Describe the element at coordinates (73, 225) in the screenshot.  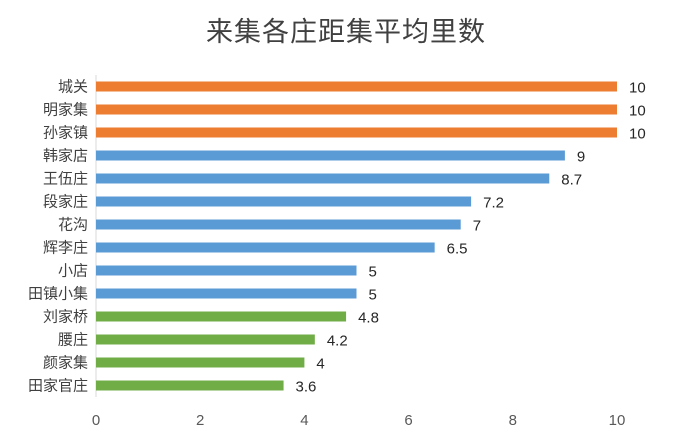
I see `category-label-6: 花沟` at that location.